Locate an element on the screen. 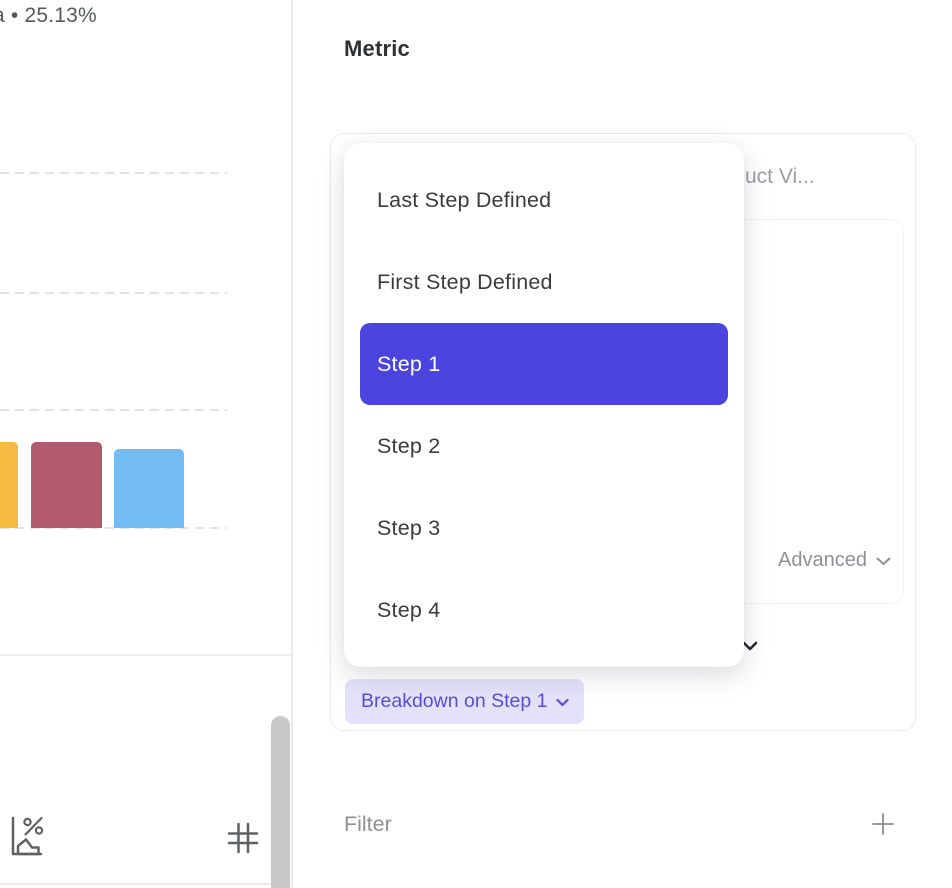 Image resolution: width=952 pixels, height=888 pixels. page-title-metric: Metric is located at coordinates (377, 48).